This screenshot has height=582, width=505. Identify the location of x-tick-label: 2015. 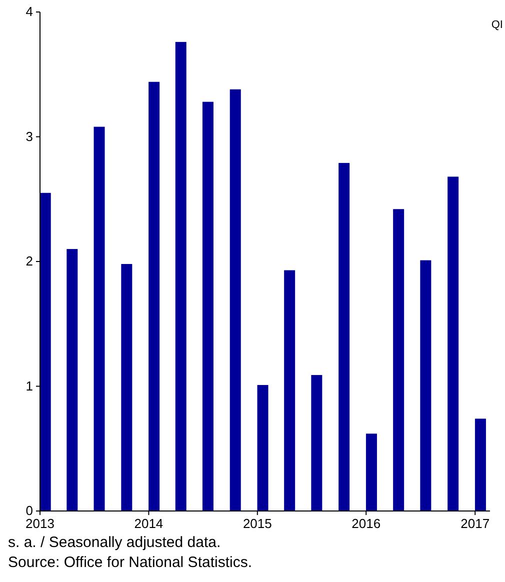
(257, 523).